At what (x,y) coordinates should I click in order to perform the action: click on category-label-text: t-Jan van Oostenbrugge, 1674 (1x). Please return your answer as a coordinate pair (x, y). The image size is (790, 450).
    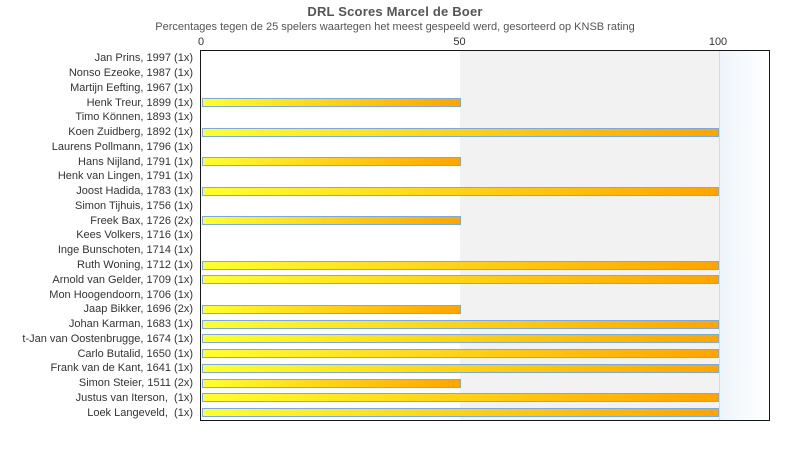
    Looking at the image, I should click on (107, 338).